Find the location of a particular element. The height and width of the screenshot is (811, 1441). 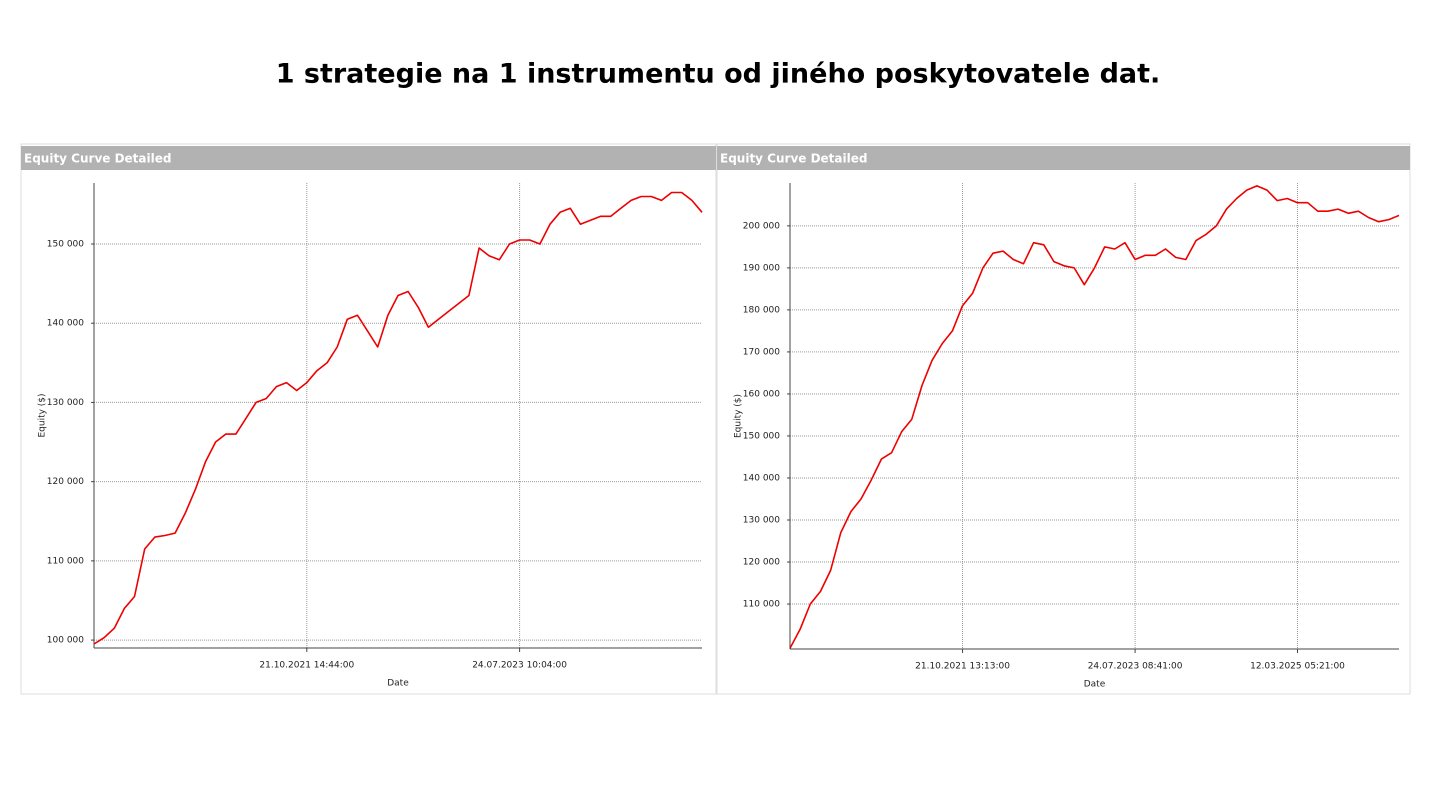

x-tick-label: 24.07.2023 08:41:00 is located at coordinates (1135, 667).